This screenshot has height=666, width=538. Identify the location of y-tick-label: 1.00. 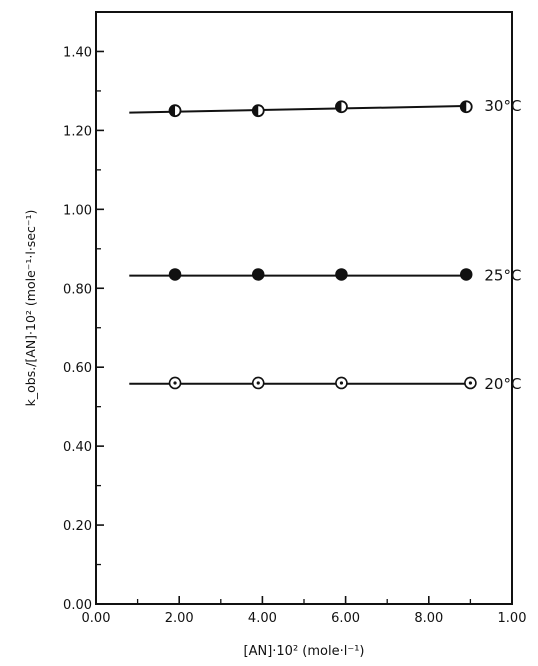
(77, 210).